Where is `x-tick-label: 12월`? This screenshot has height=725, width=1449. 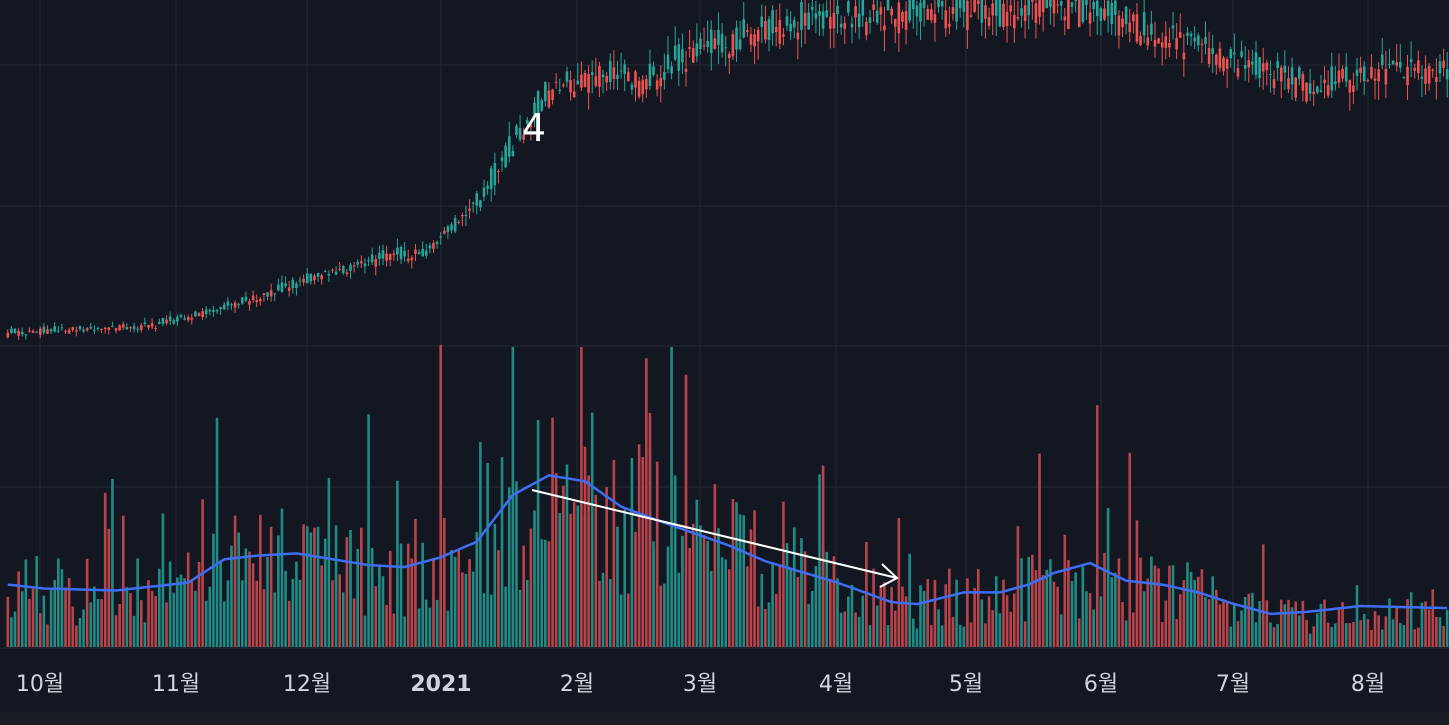
x-tick-label: 12월 is located at coordinates (307, 684).